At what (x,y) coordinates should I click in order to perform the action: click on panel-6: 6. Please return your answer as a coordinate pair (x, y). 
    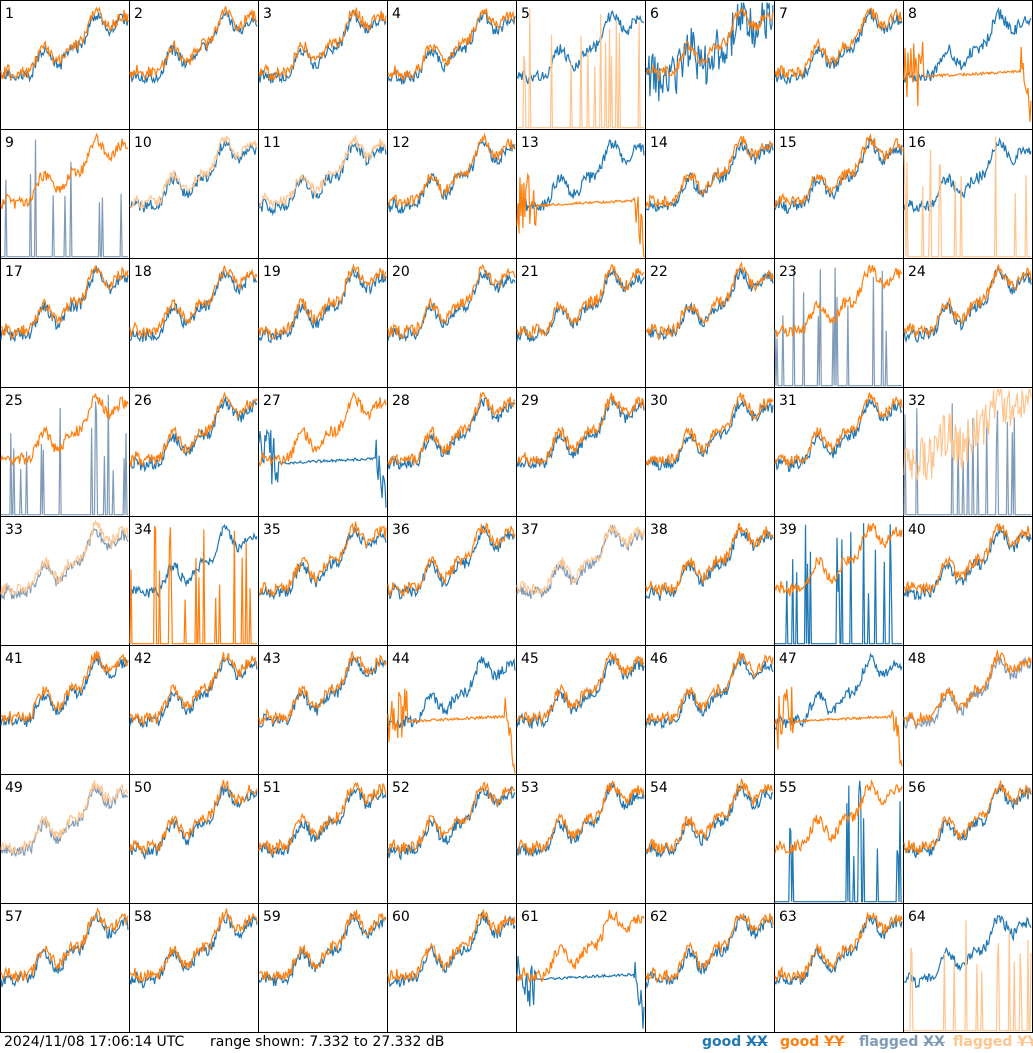
    Looking at the image, I should click on (710, 65).